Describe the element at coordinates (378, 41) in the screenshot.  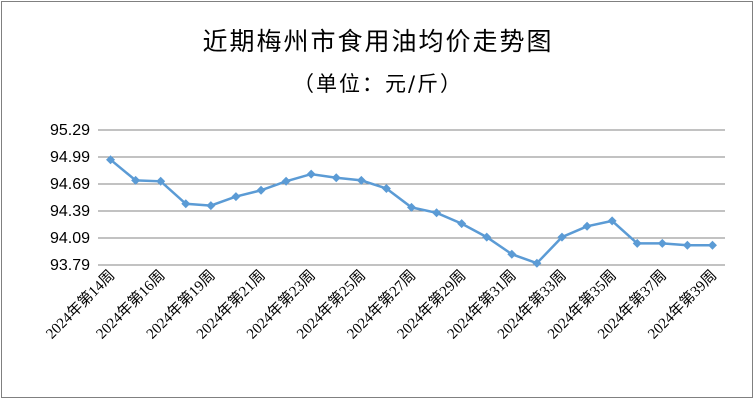
I see `chart-title: 近期梅州市食用油均价走势图` at that location.